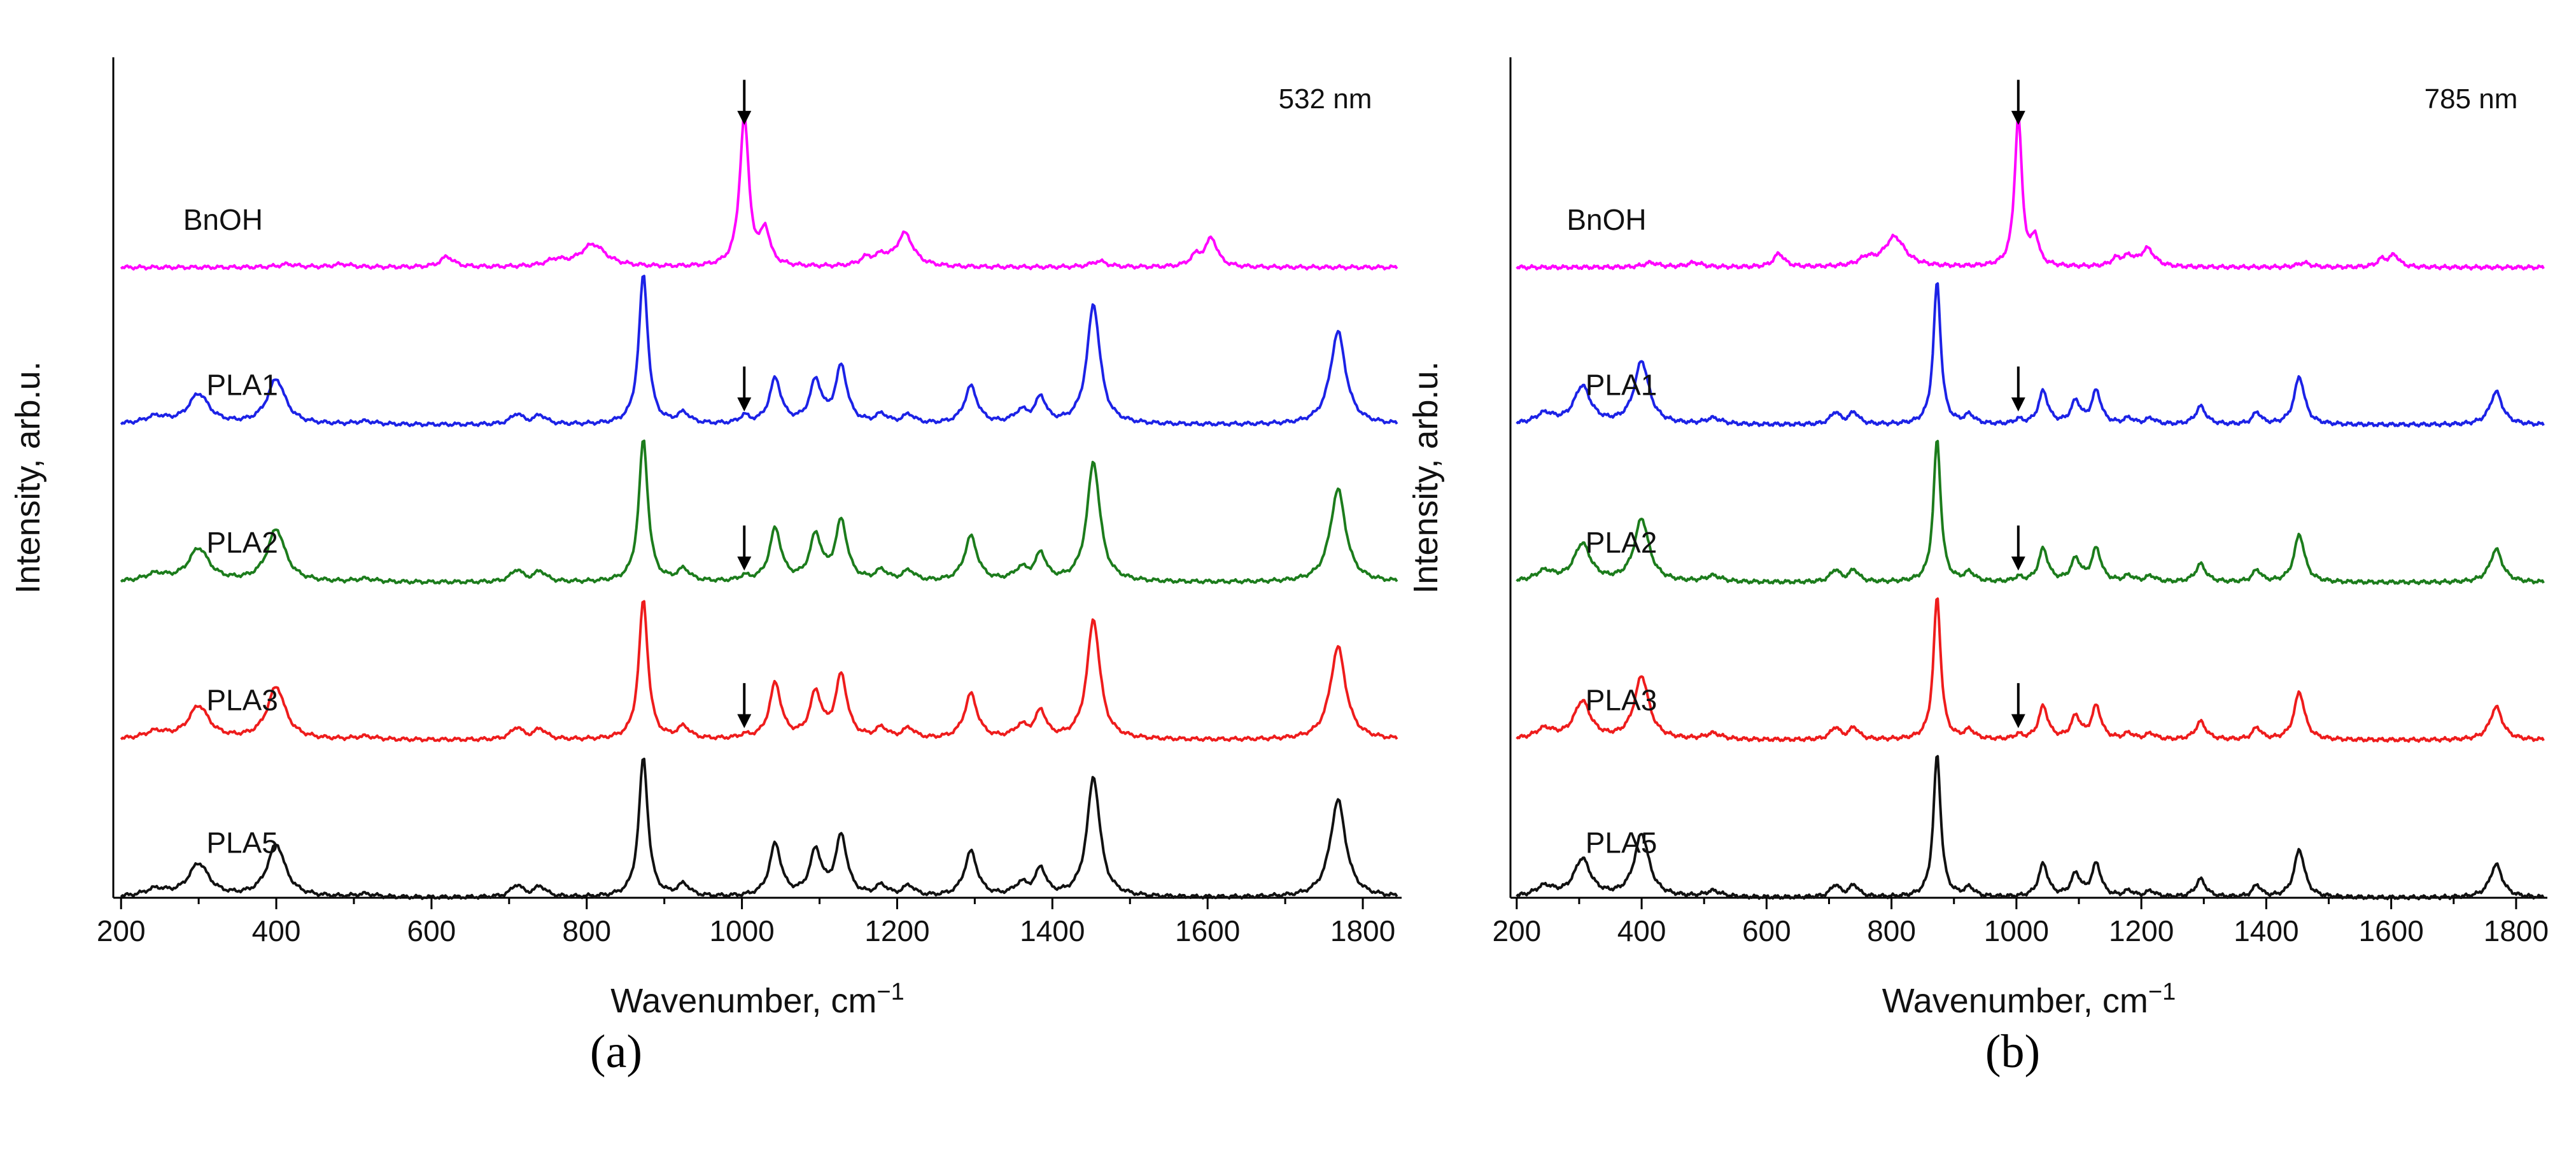 Image resolution: width=2576 pixels, height=1155 pixels. I want to click on caption-panel-a: (a), so click(616, 1052).